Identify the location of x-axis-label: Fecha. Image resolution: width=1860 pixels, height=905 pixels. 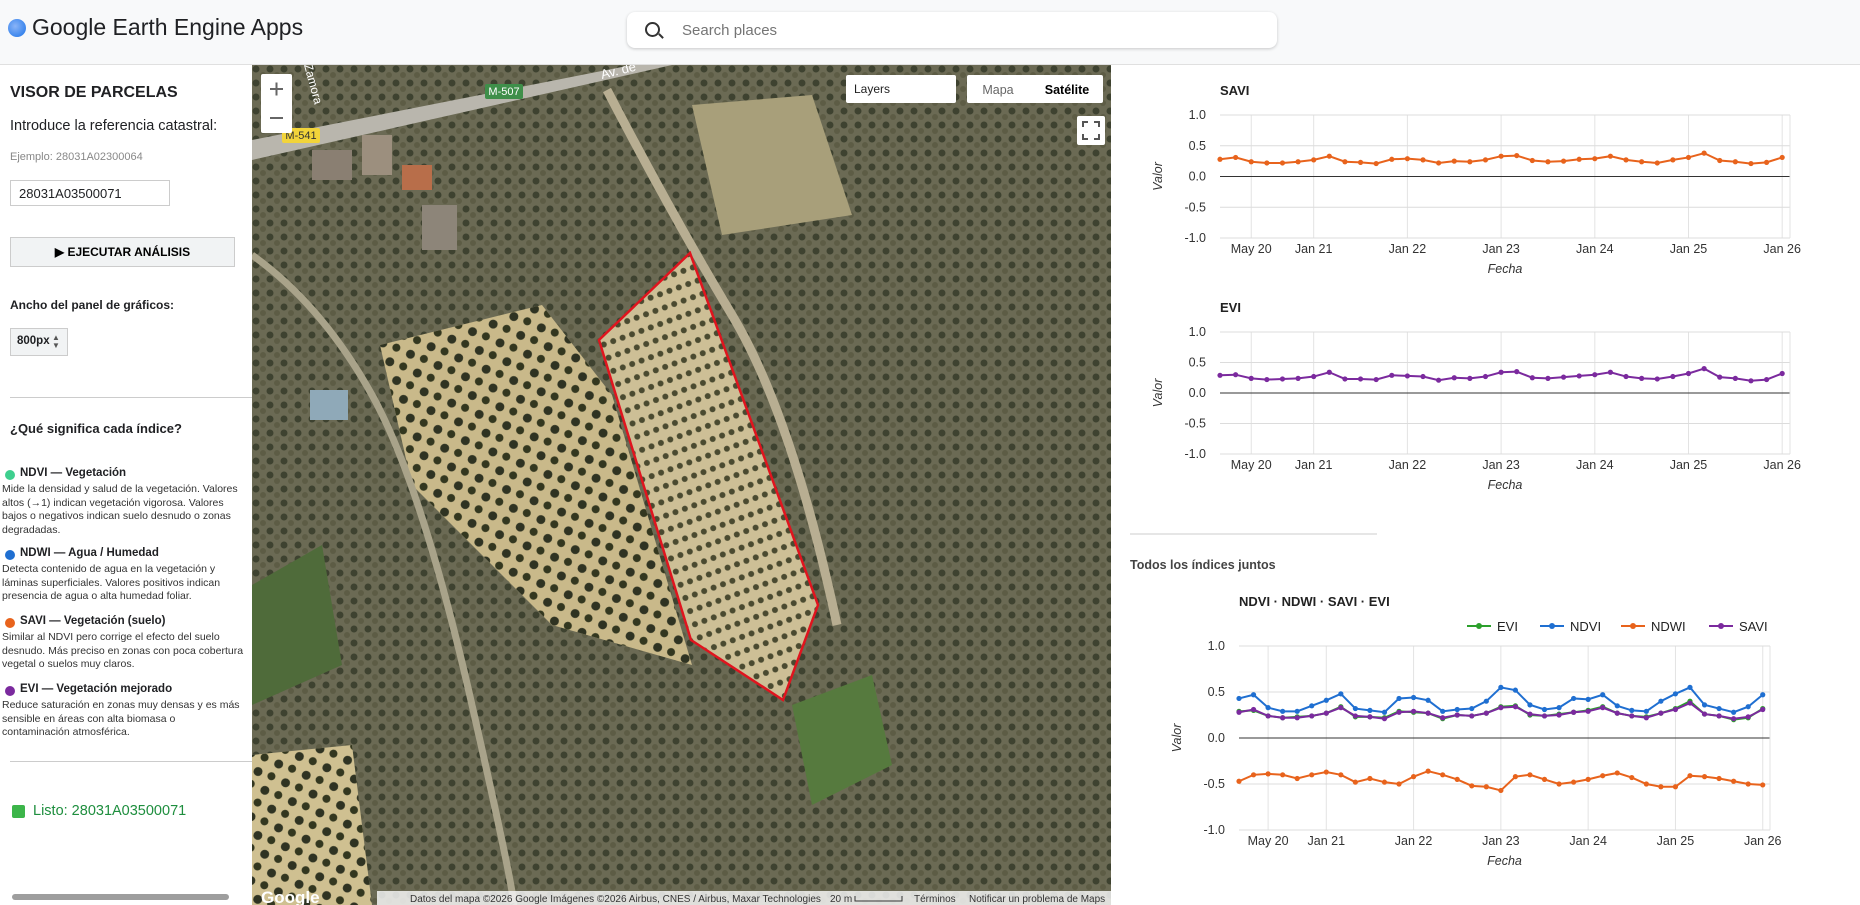
(1505, 485).